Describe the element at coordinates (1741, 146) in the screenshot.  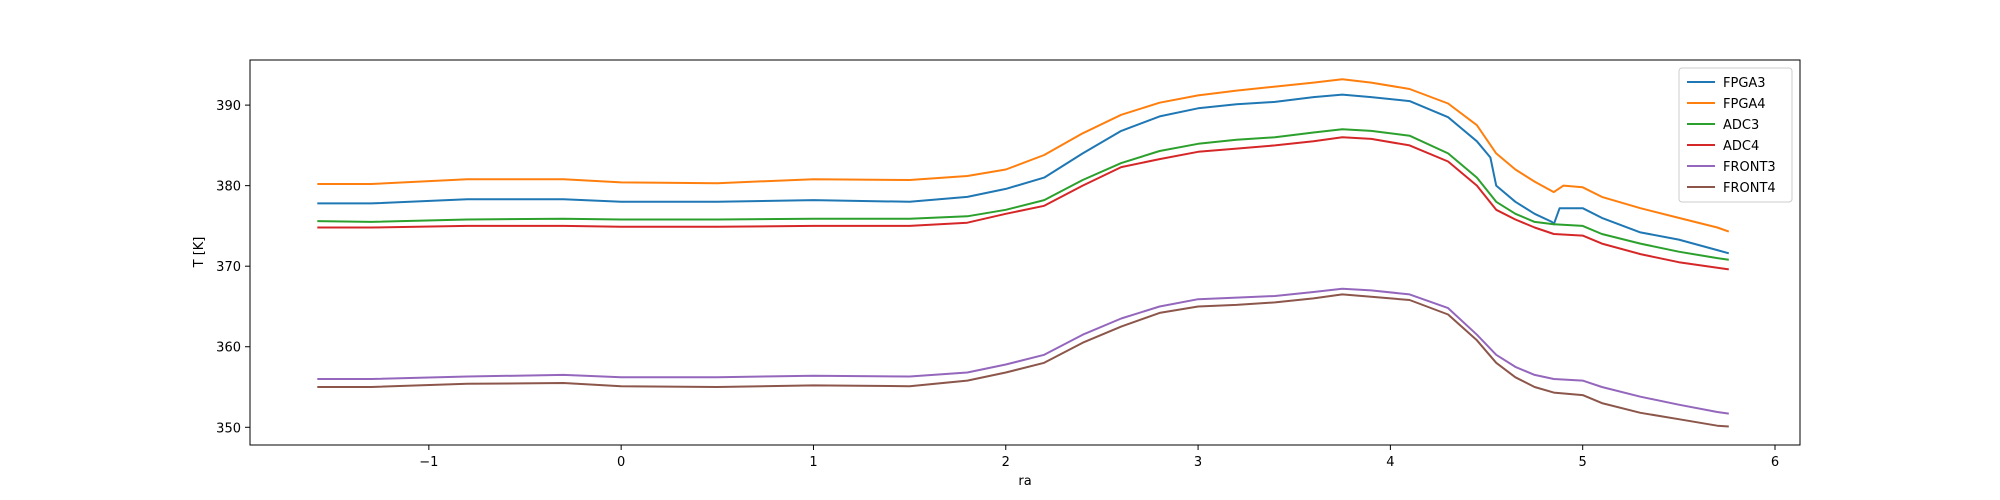
I see `legend-label-adc4: ADC4` at that location.